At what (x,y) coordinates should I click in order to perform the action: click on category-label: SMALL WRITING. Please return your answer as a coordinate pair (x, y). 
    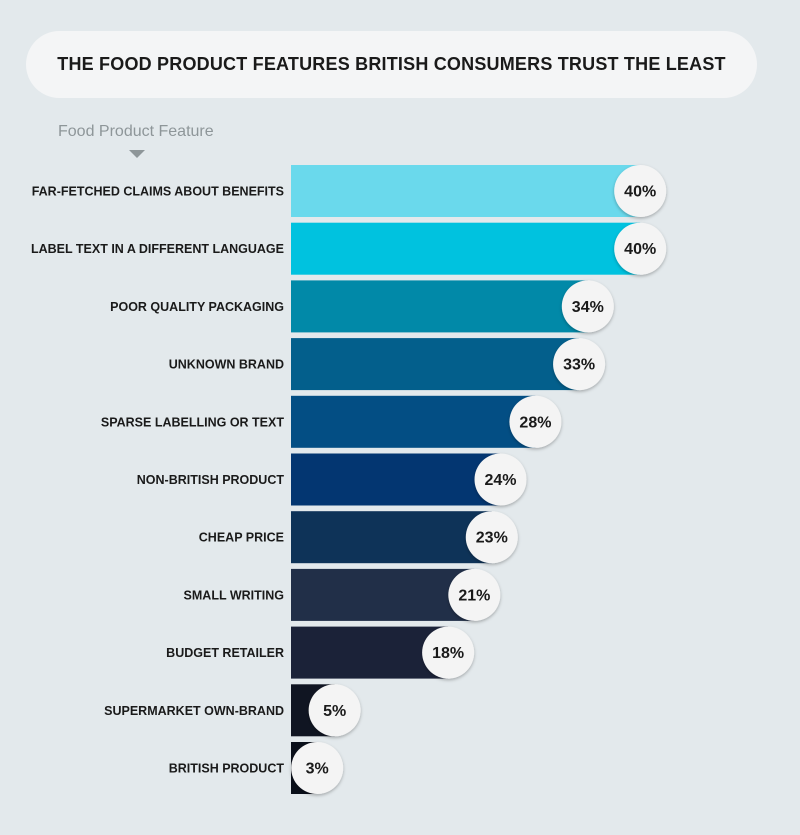
    Looking at the image, I should click on (234, 595).